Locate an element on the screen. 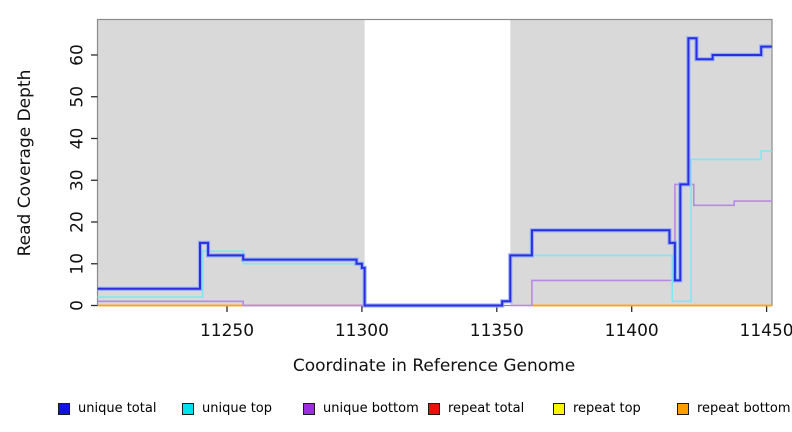  legend-item-repeat-total: repeat total is located at coordinates (476, 408).